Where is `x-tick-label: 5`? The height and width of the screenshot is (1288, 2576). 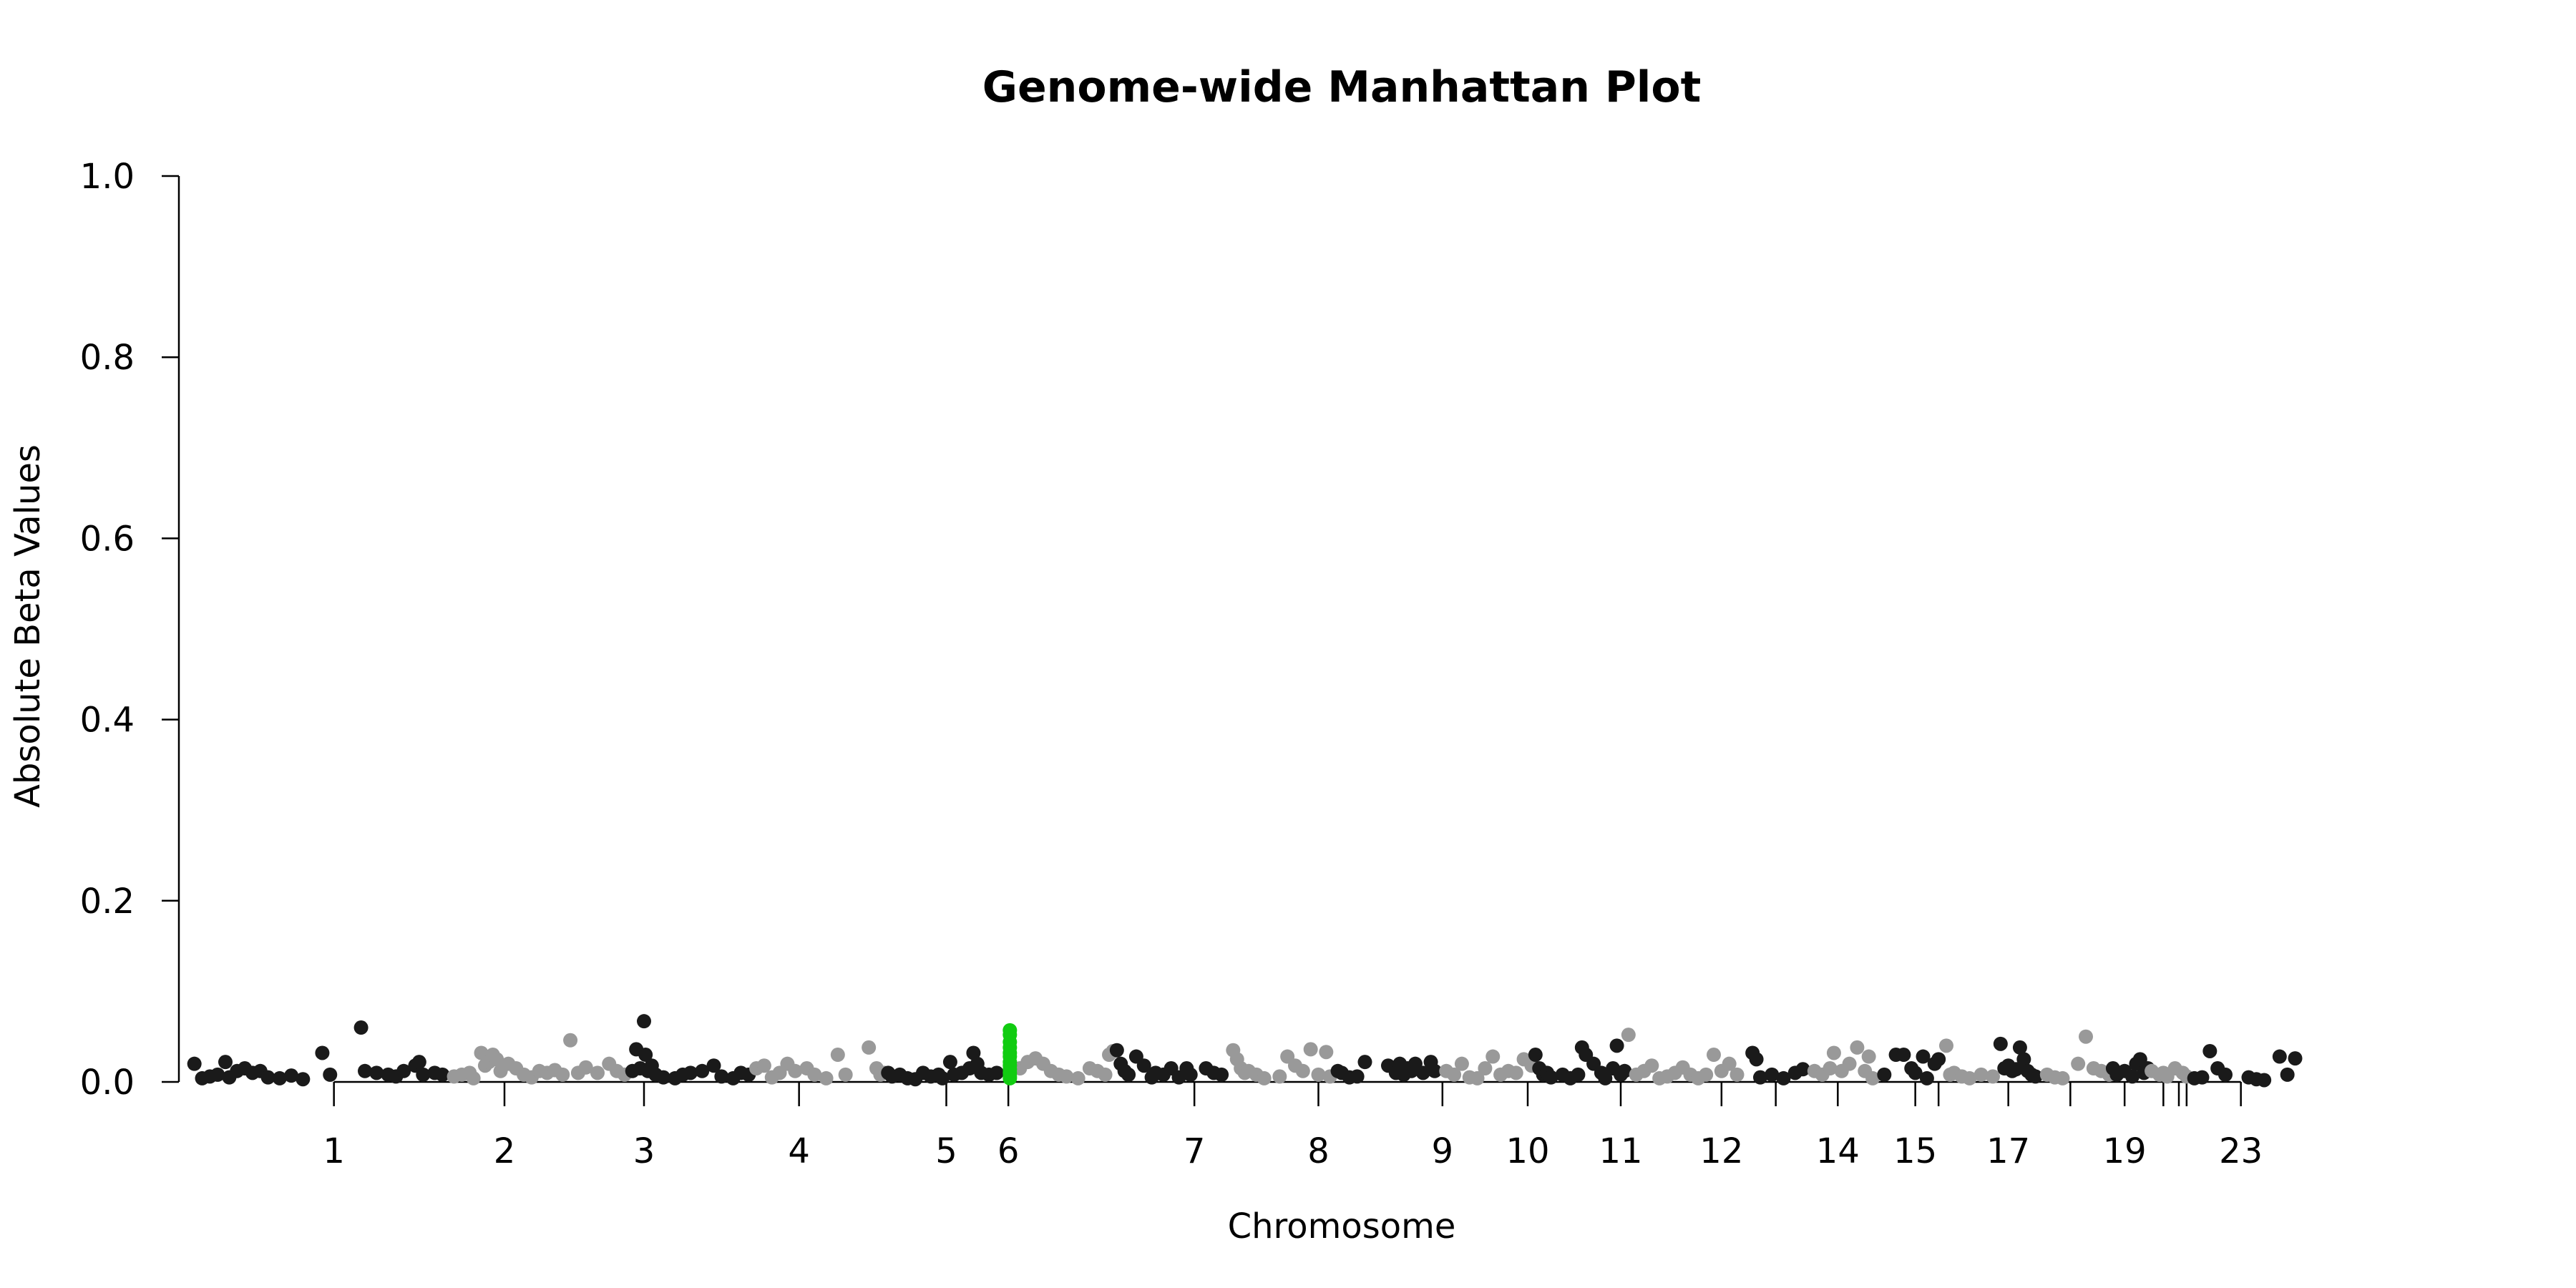 x-tick-label: 5 is located at coordinates (946, 1151).